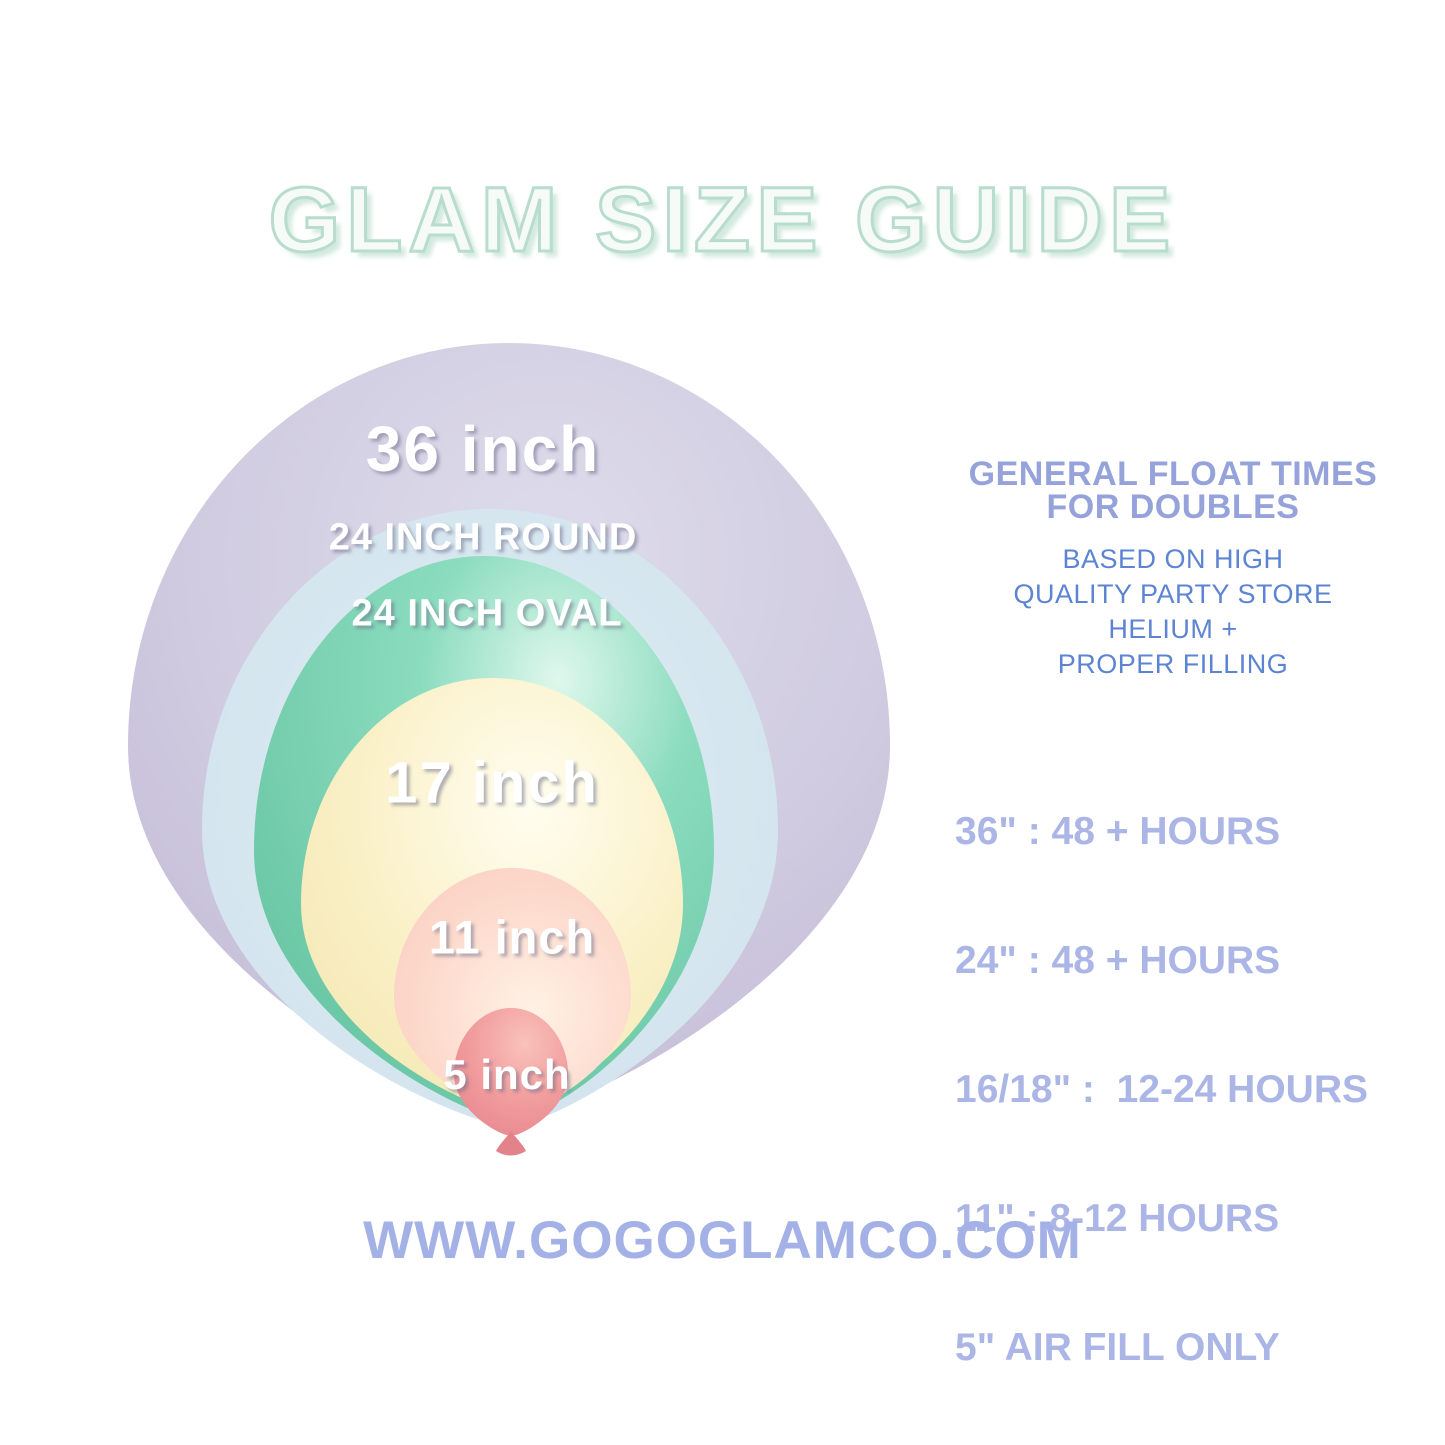 The width and height of the screenshot is (1445, 1445). What do you see at coordinates (1173, 594) in the screenshot?
I see `subheading-line-2: QUALITY PARTY STORE` at bounding box center [1173, 594].